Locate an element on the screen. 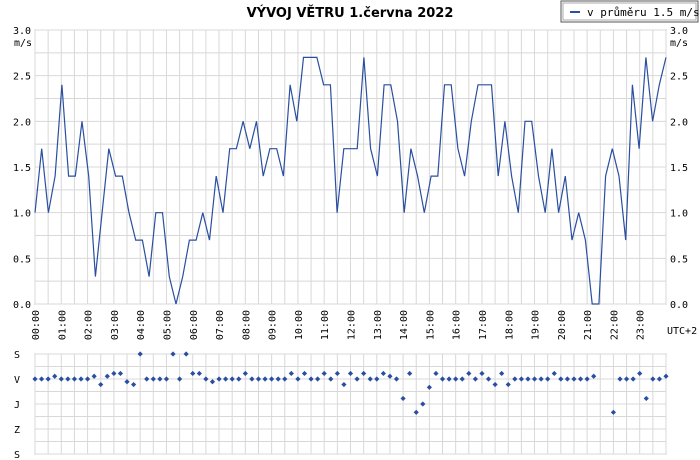 This screenshot has width=700, height=460. x-tick-label: 04:00 is located at coordinates (141, 325).